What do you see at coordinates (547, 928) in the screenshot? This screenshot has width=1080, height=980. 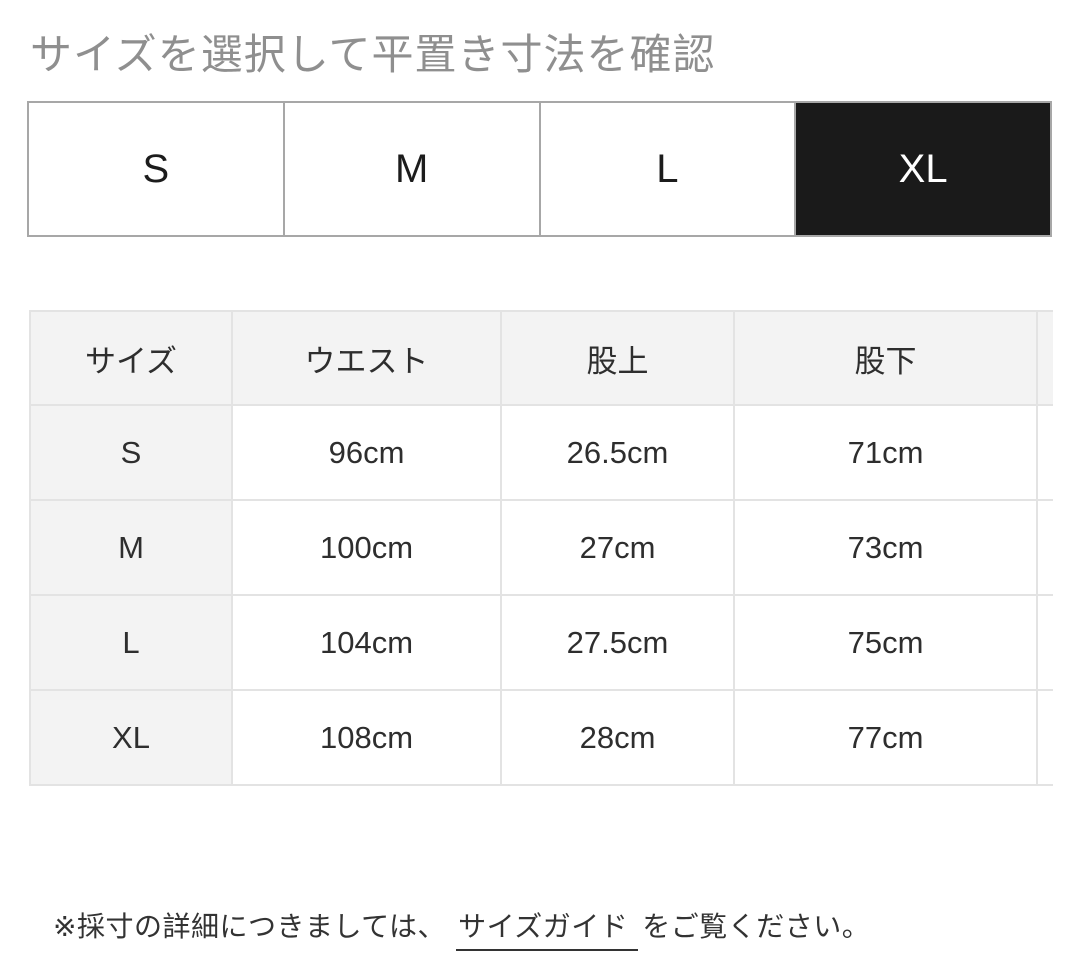 I see `size-guide-link: サイズガイド` at bounding box center [547, 928].